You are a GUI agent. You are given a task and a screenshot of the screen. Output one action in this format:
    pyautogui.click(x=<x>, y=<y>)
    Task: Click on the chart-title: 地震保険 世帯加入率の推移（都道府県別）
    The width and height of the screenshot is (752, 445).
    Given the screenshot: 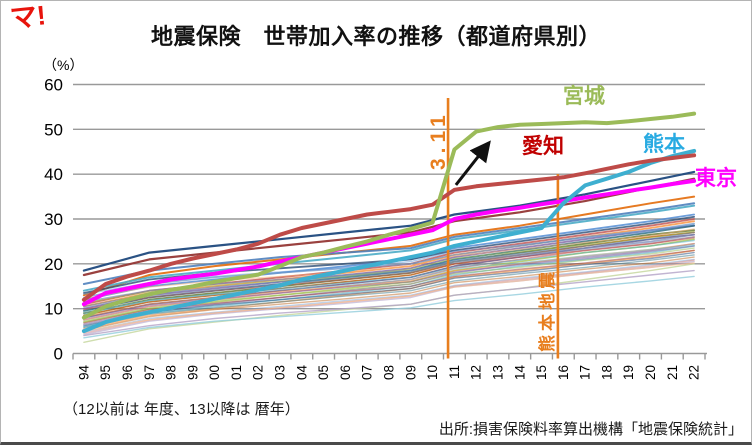 What is the action you would take?
    pyautogui.click(x=375, y=36)
    